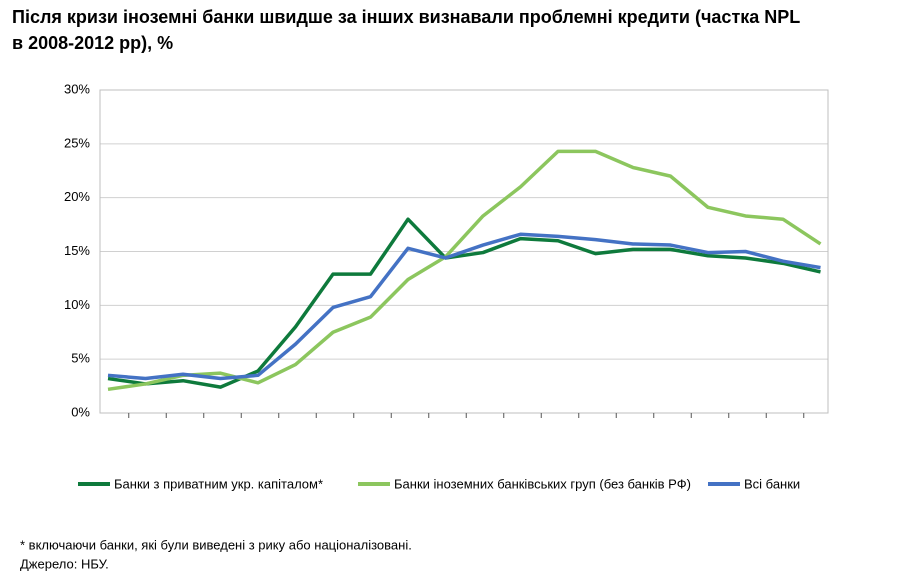 The height and width of the screenshot is (584, 915). What do you see at coordinates (80, 358) in the screenshot?
I see `y-tick-label: 5%` at bounding box center [80, 358].